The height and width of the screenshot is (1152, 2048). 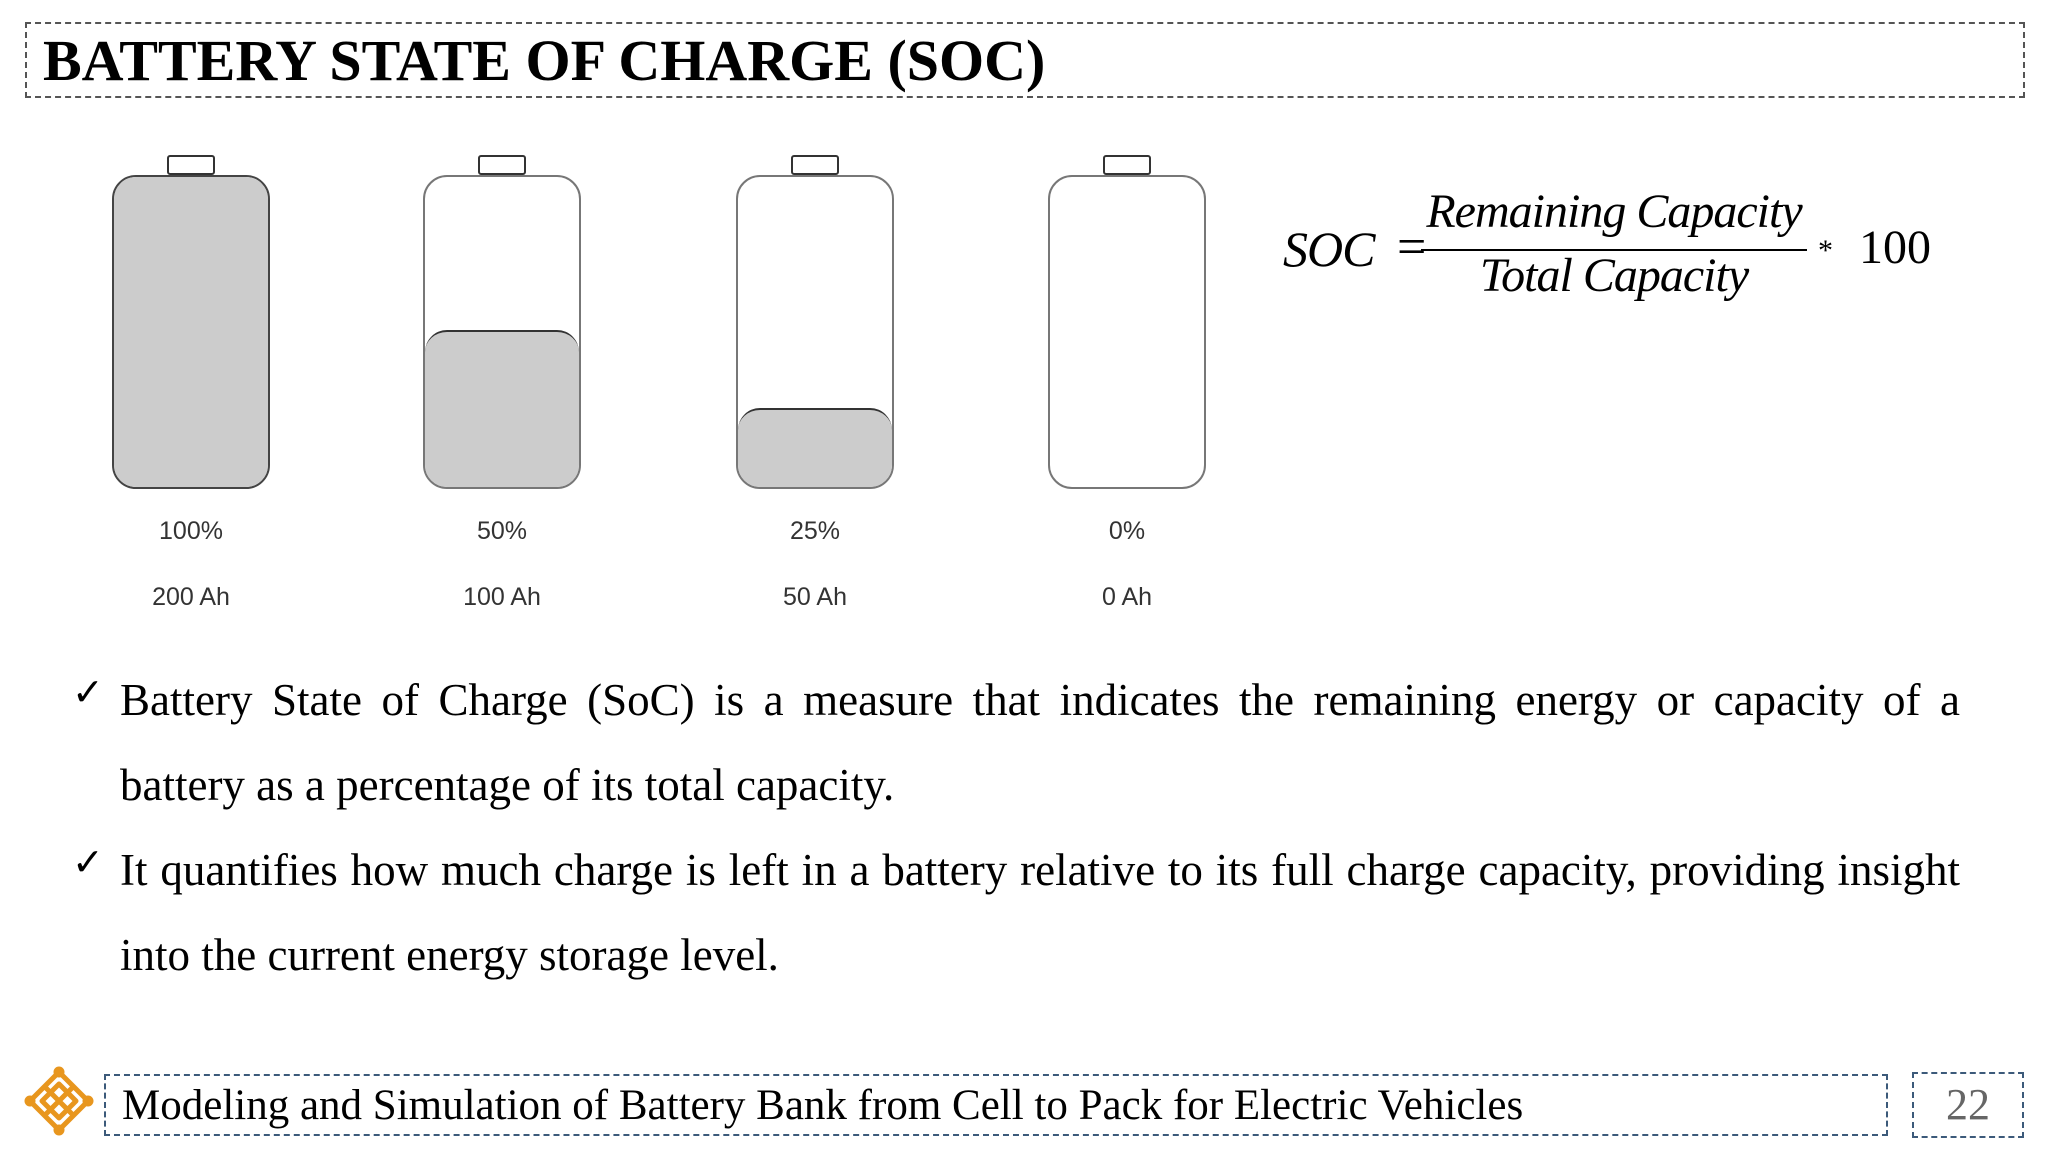 I want to click on formula-operator: *, so click(x=1825, y=250).